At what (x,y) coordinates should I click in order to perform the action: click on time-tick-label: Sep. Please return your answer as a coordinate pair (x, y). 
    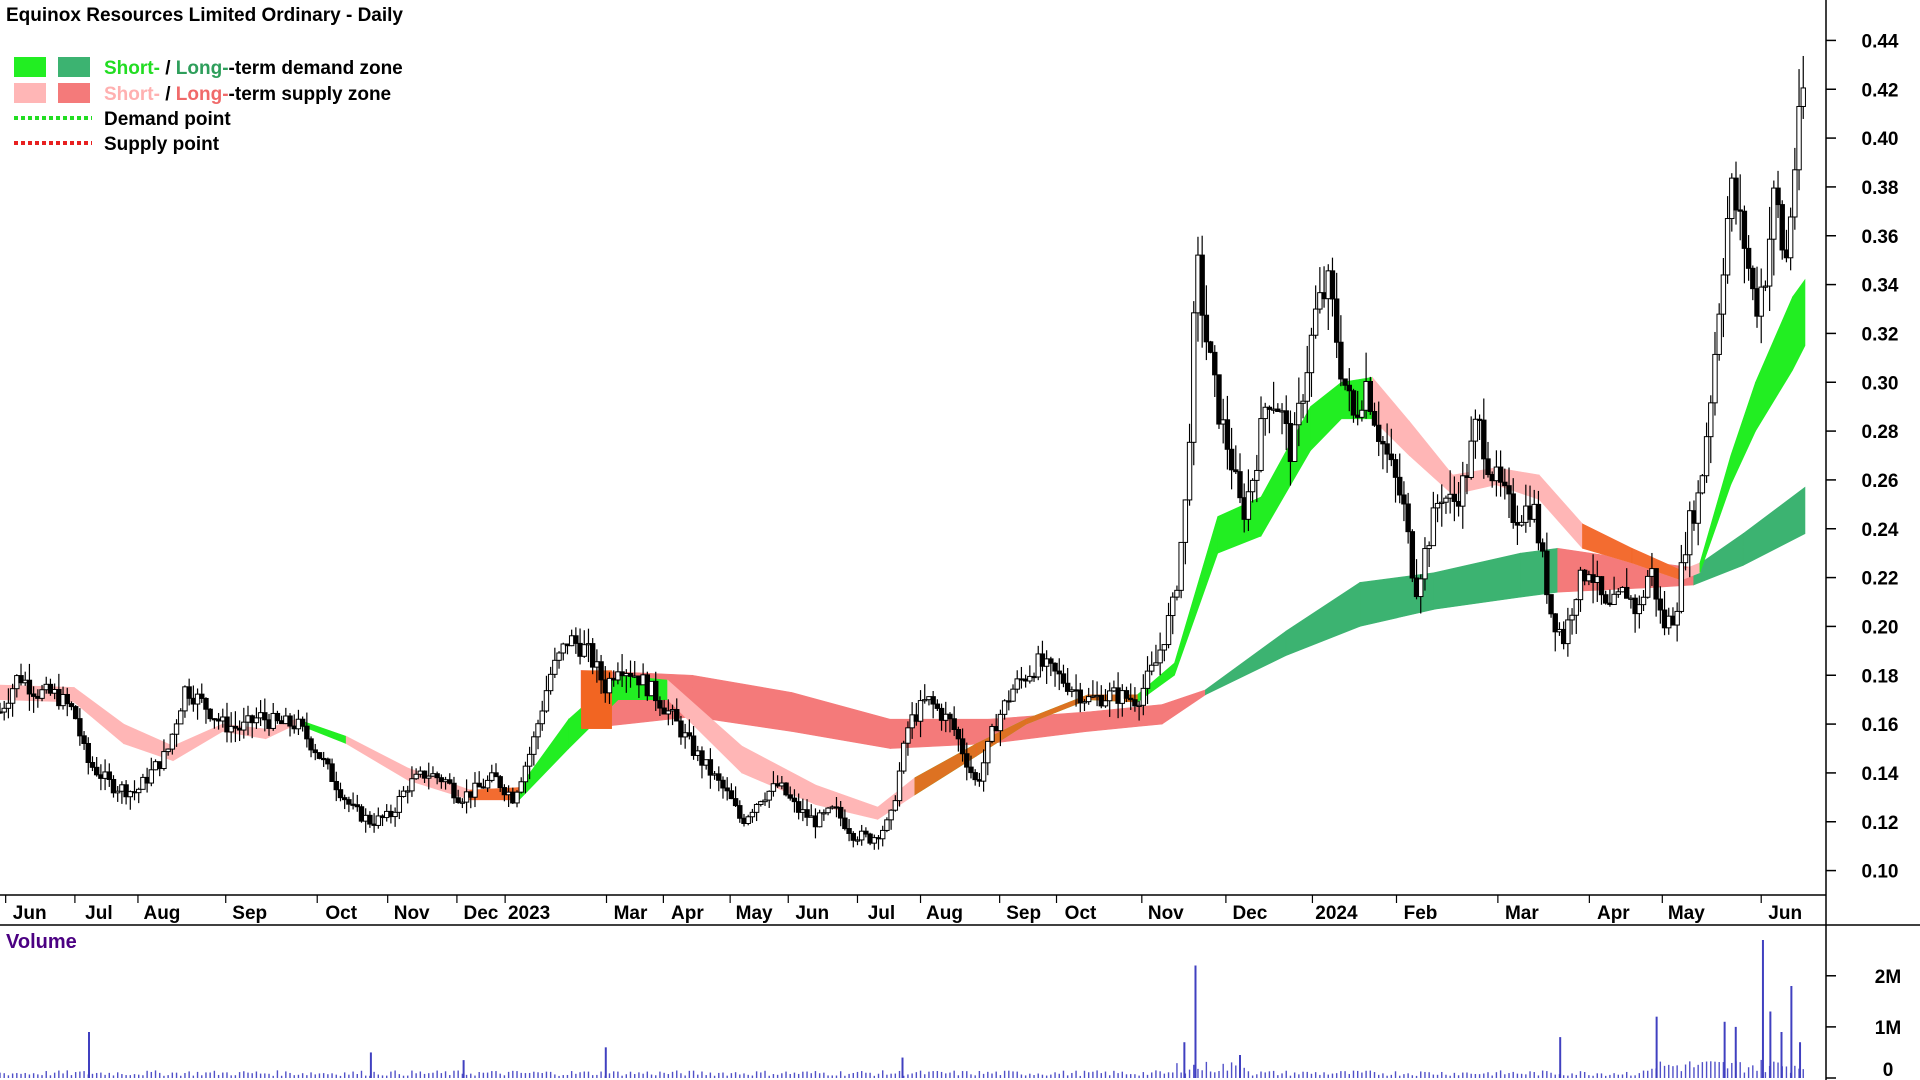
    Looking at the image, I should click on (1023, 913).